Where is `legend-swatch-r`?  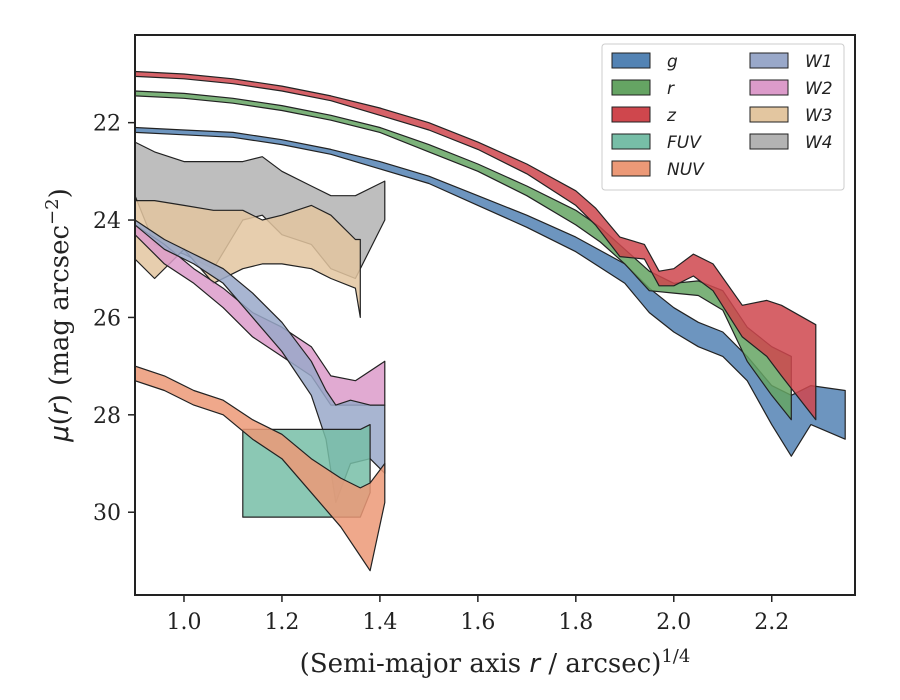
legend-swatch-r is located at coordinates (631, 87).